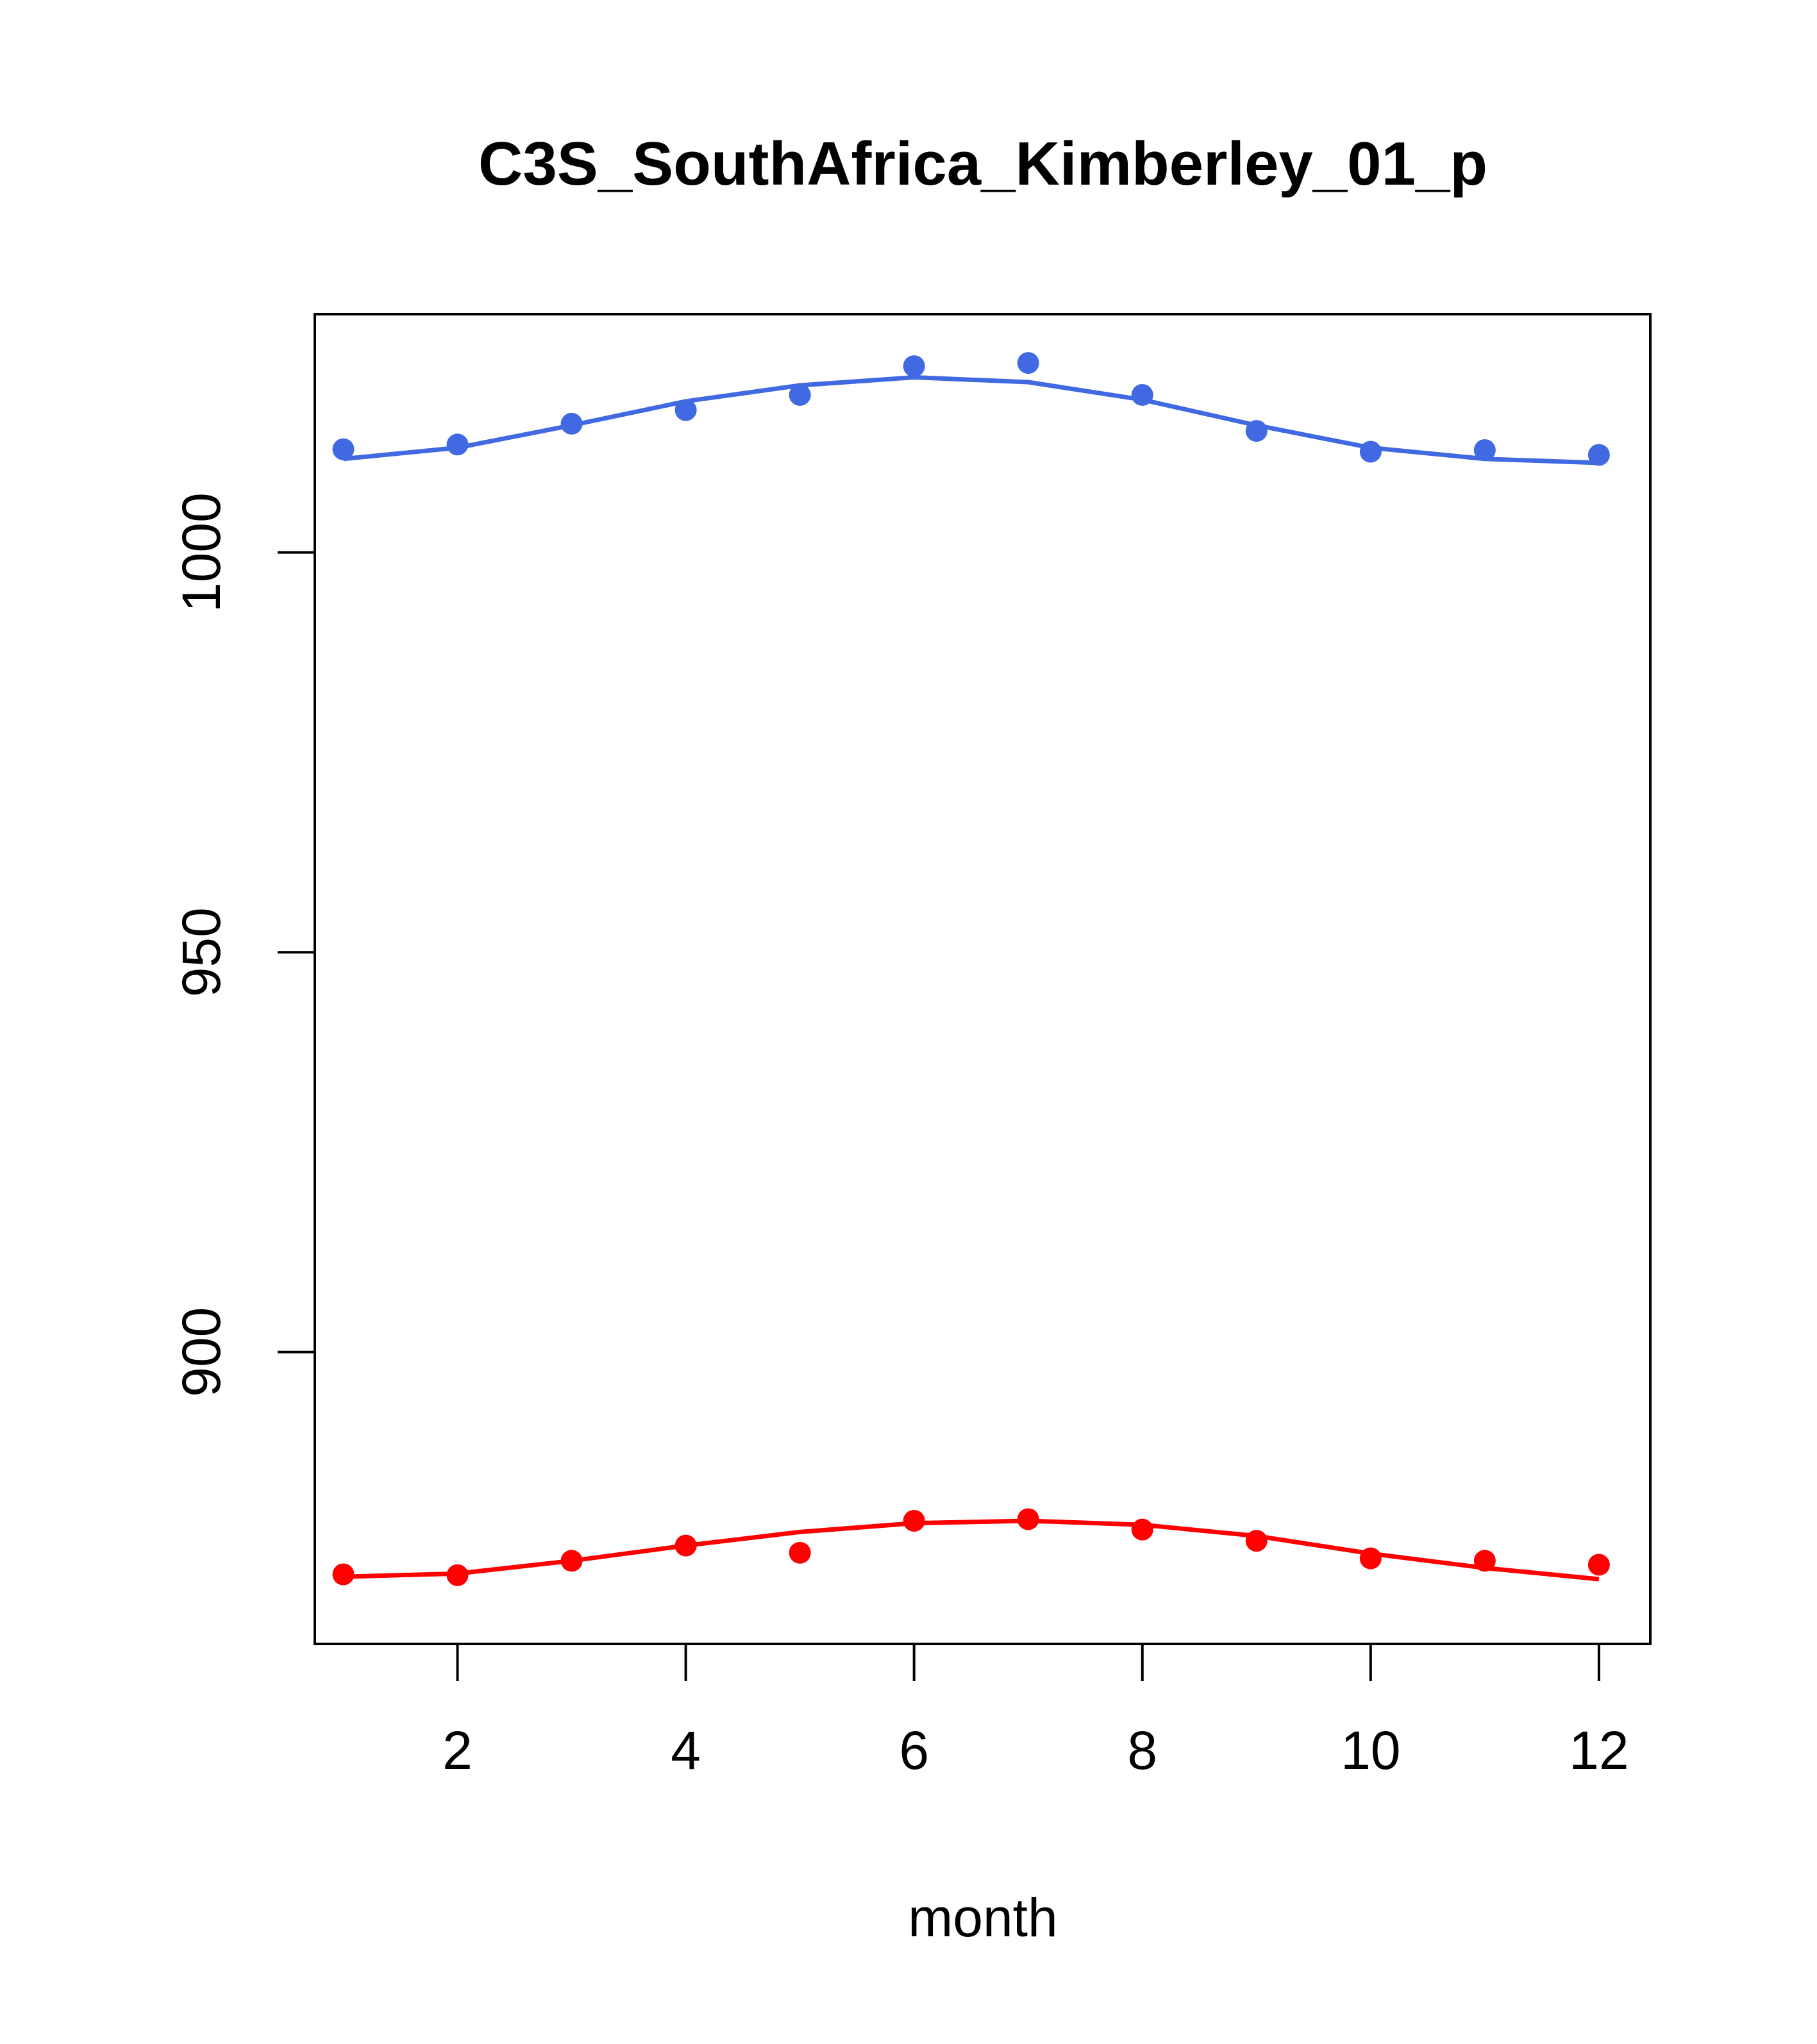 The image size is (1817, 2044). What do you see at coordinates (982, 164) in the screenshot?
I see `chart-title: C3S_SouthAfrica_Kimberley_01_p` at bounding box center [982, 164].